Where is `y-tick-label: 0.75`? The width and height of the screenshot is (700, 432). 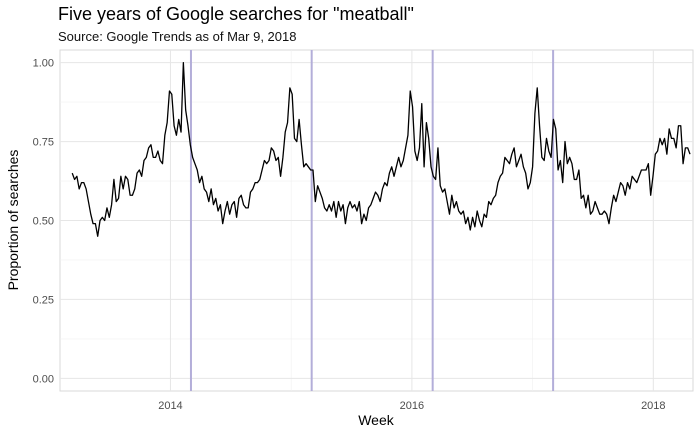
y-tick-label: 0.75 is located at coordinates (43, 143).